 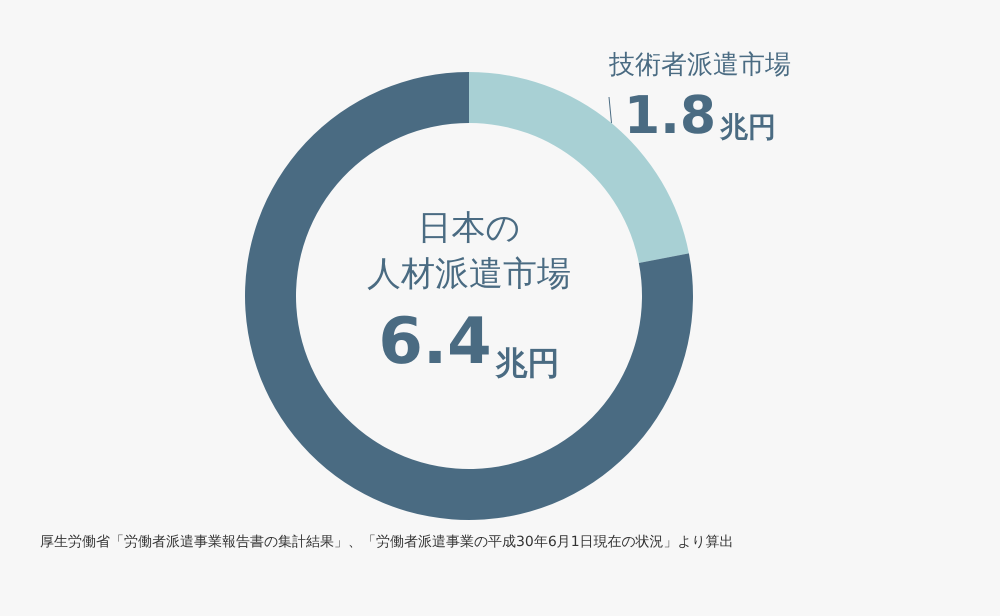 What do you see at coordinates (469, 251) in the screenshot?
I see `slice-label: 日本の人材派遣市場` at bounding box center [469, 251].